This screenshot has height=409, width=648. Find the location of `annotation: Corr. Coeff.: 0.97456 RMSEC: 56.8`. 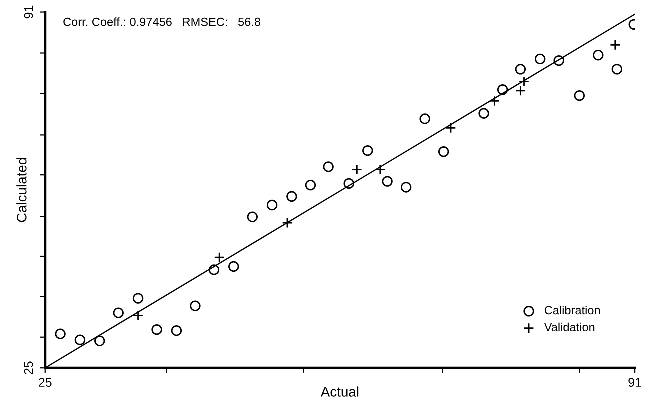

annotation: Corr. Coeff.: 0.97456 RMSEC: 56.8 is located at coordinates (162, 22).